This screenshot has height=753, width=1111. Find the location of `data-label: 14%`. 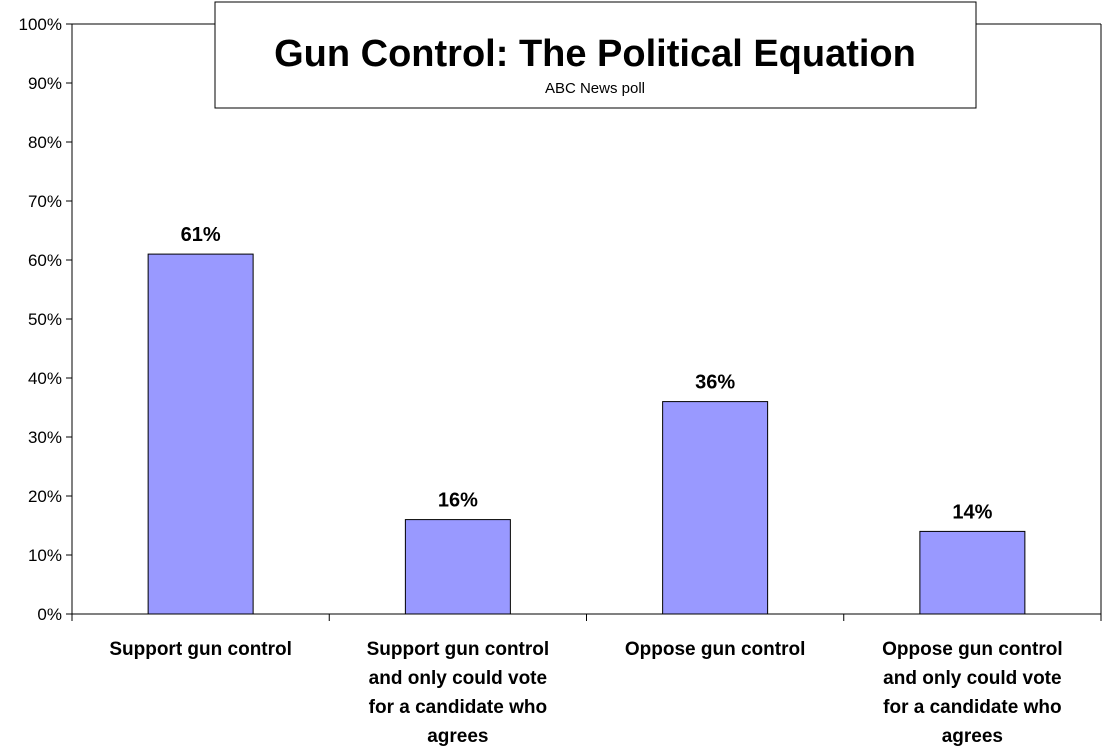

data-label: 14% is located at coordinates (972, 512).